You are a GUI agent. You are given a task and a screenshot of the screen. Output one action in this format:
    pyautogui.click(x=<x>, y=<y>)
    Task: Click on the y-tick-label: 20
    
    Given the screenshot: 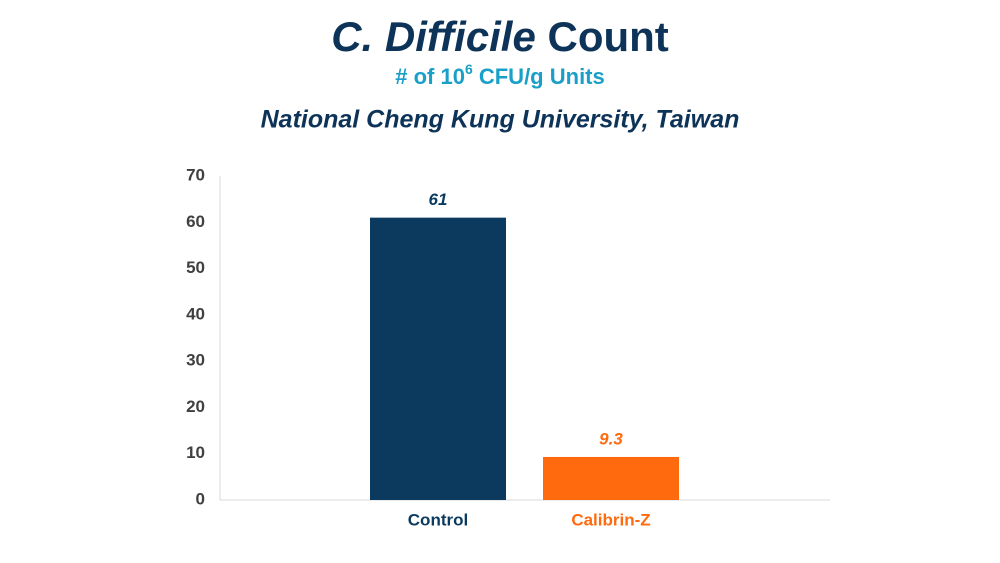 What is the action you would take?
    pyautogui.click(x=195, y=406)
    